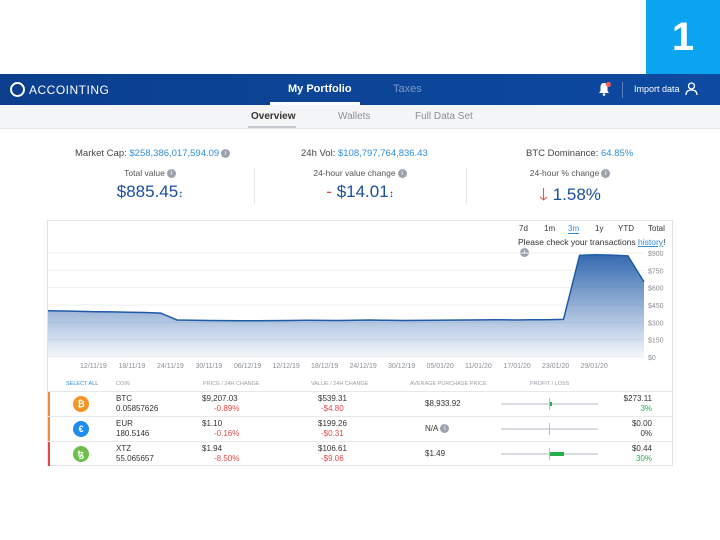 The height and width of the screenshot is (540, 720). What do you see at coordinates (656, 271) in the screenshot?
I see `y-tick-label: $750` at bounding box center [656, 271].